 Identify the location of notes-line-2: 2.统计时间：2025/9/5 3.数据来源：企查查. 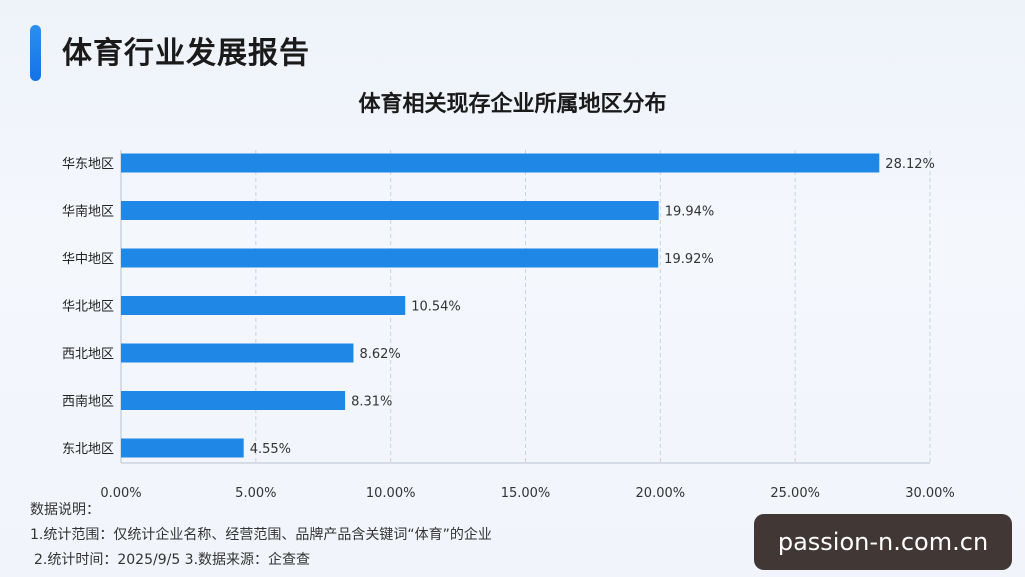
(172, 560).